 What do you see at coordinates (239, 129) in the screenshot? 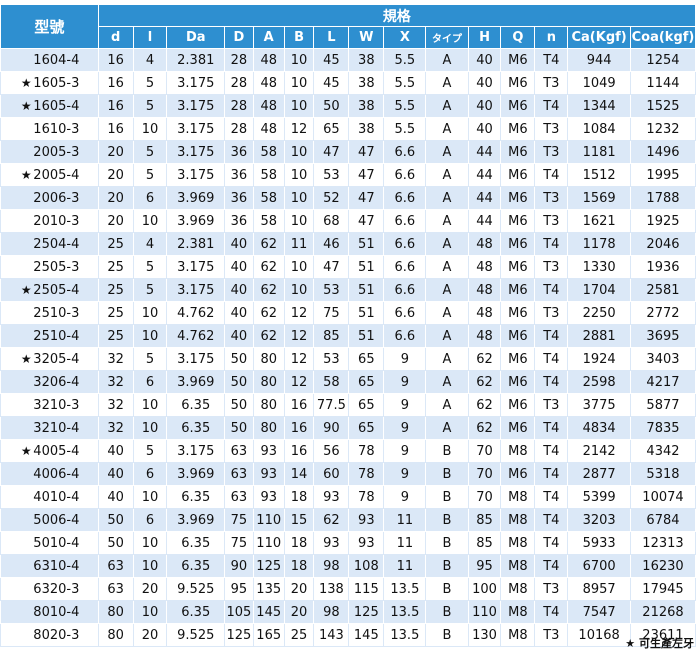
I see `cell-d-outer: 28` at bounding box center [239, 129].